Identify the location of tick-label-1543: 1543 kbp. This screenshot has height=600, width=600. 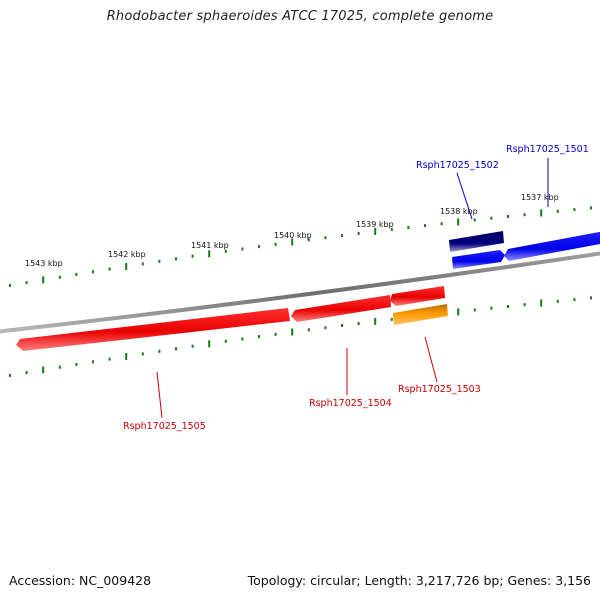
(44, 263).